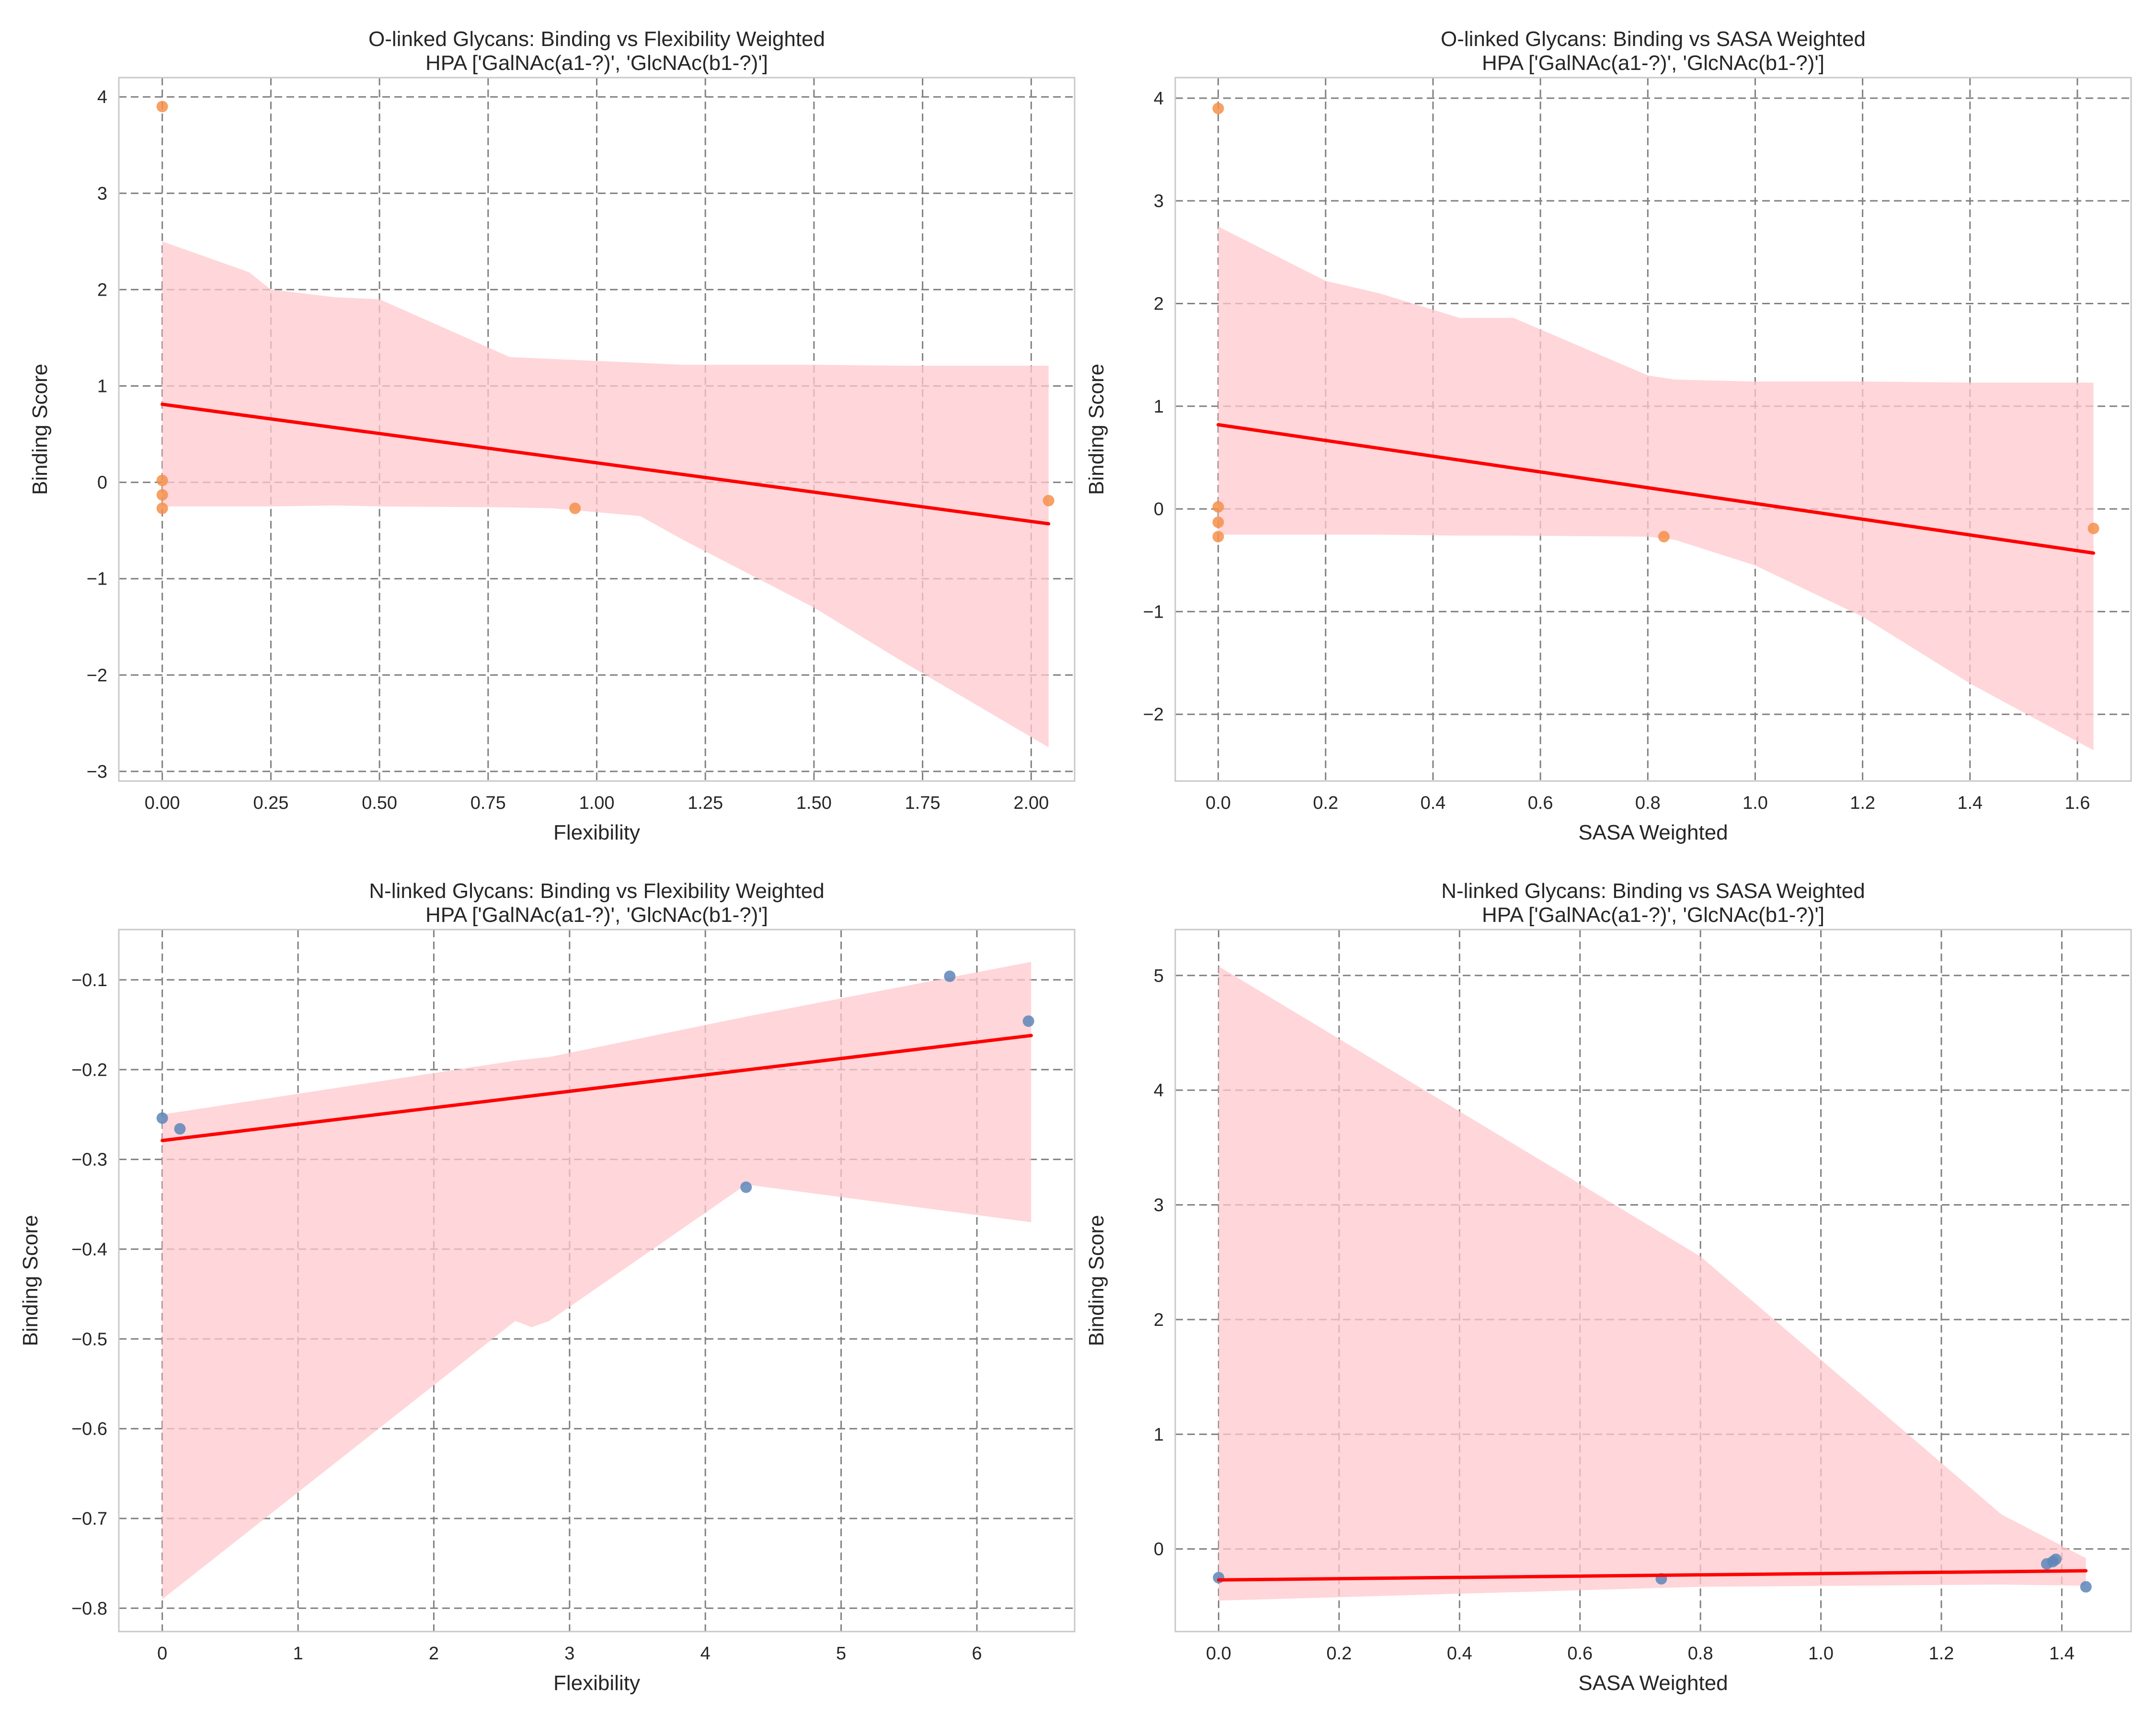 The image size is (2156, 1725). Describe the element at coordinates (270, 803) in the screenshot. I see `x-tick-label: 0.25` at that location.